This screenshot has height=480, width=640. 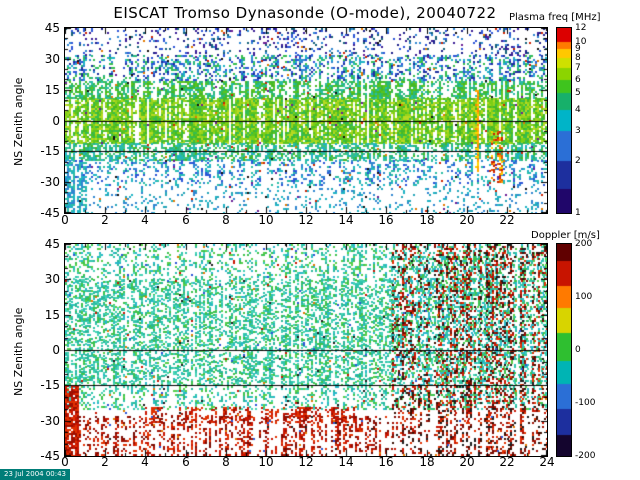 I want to click on colorbar-tick-label: 8, so click(x=578, y=58).